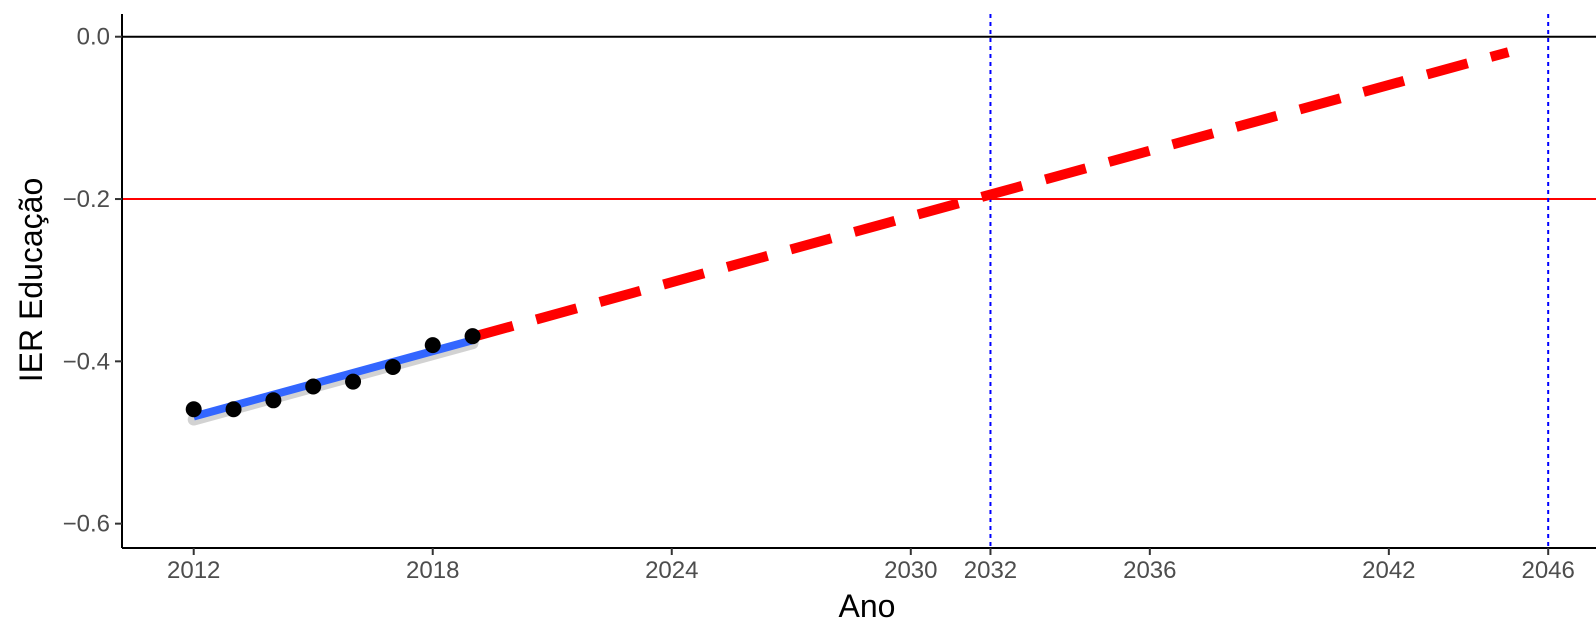 Image resolution: width=1596 pixels, height=629 pixels. I want to click on x-axis-title: Ano, so click(867, 606).